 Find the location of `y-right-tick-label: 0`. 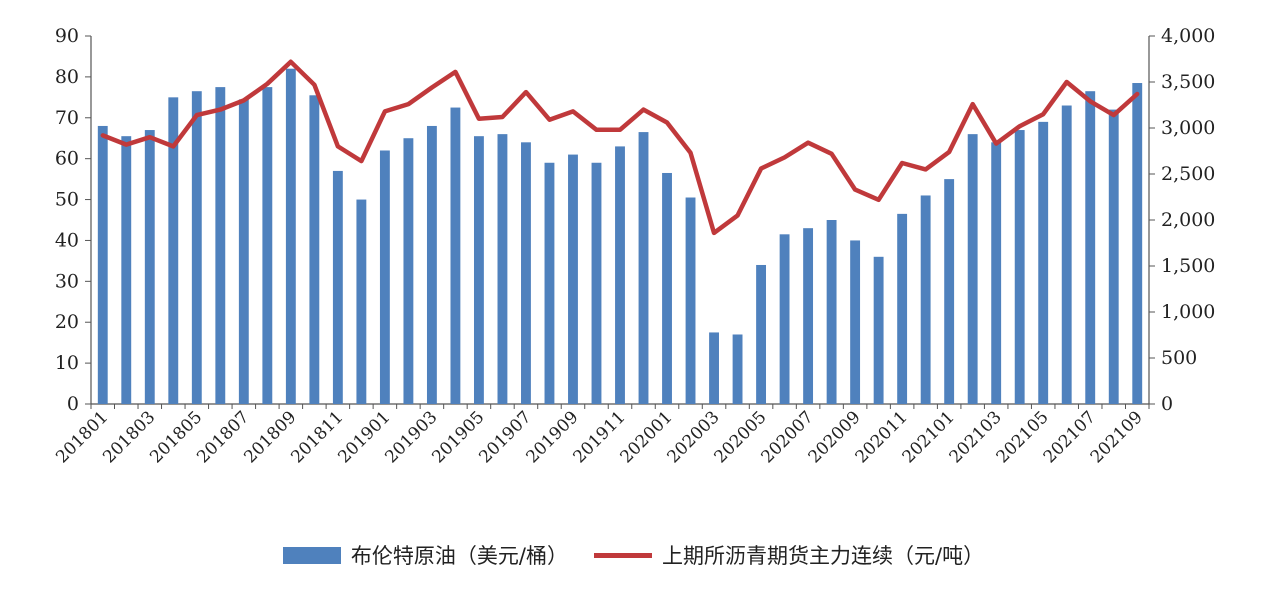

y-right-tick-label: 0 is located at coordinates (1167, 404).